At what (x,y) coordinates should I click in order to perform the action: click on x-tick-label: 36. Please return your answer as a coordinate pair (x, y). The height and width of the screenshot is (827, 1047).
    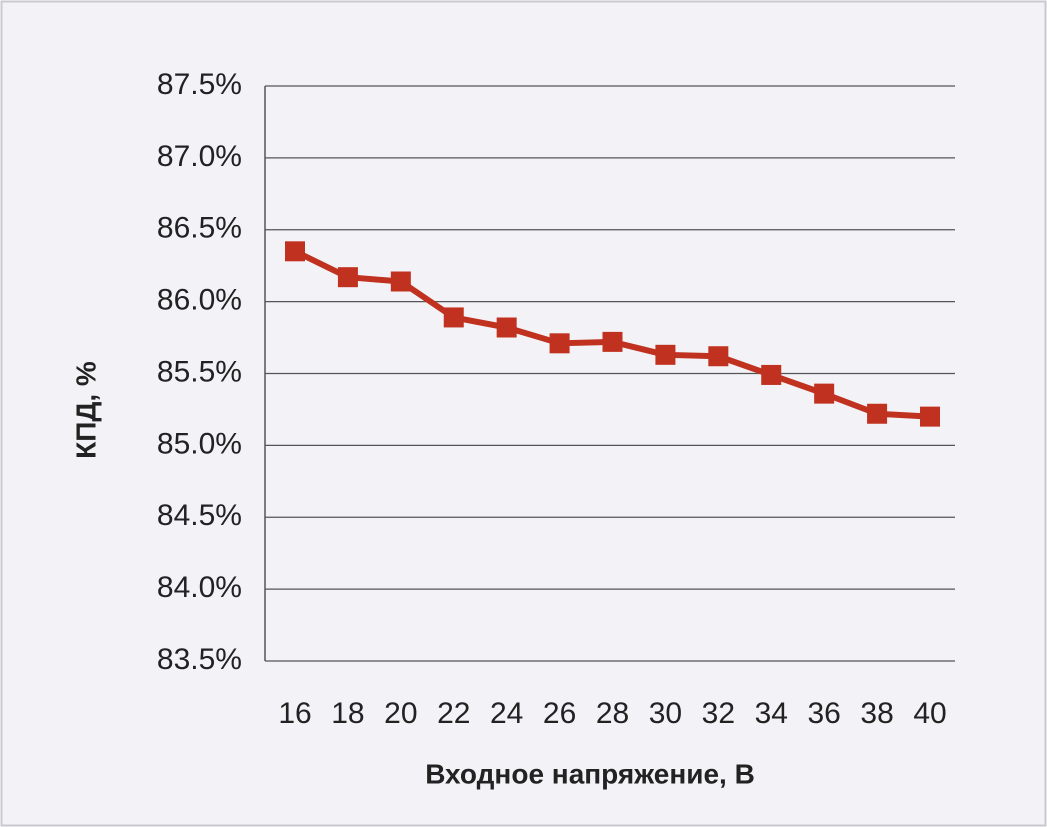
    Looking at the image, I should click on (823, 713).